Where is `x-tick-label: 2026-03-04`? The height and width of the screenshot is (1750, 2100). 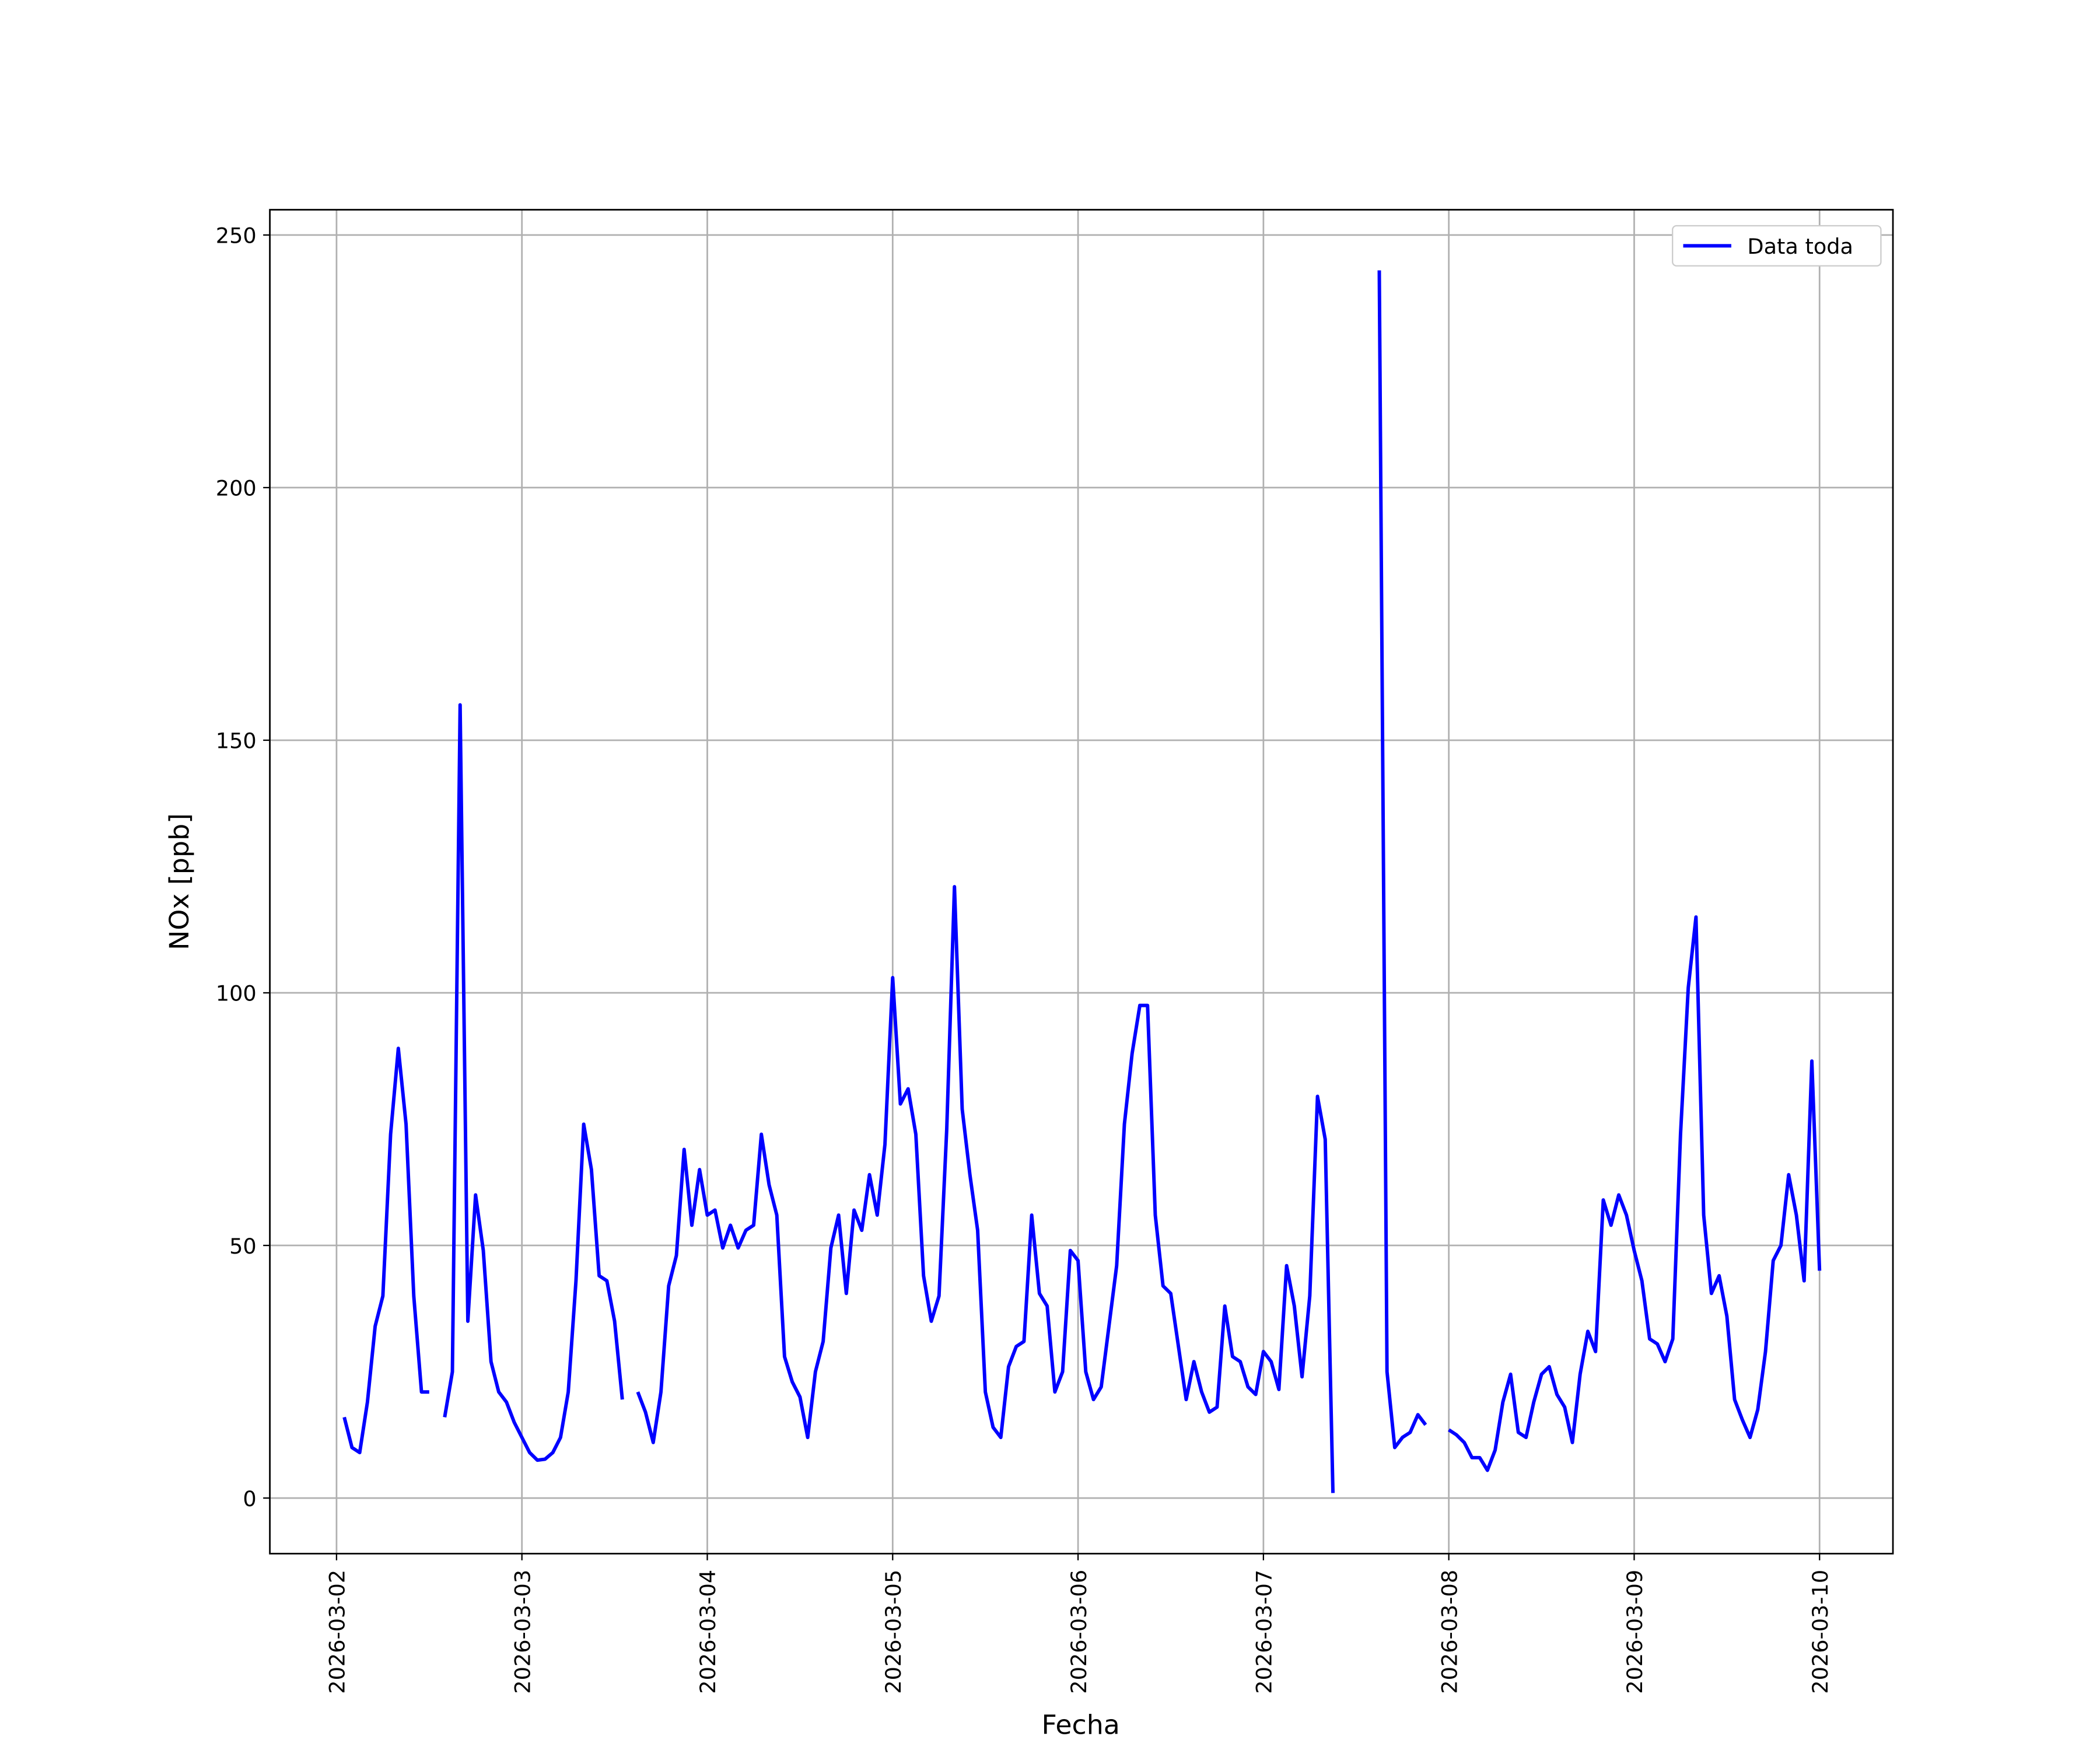
x-tick-label: 2026-03-04 is located at coordinates (708, 1632).